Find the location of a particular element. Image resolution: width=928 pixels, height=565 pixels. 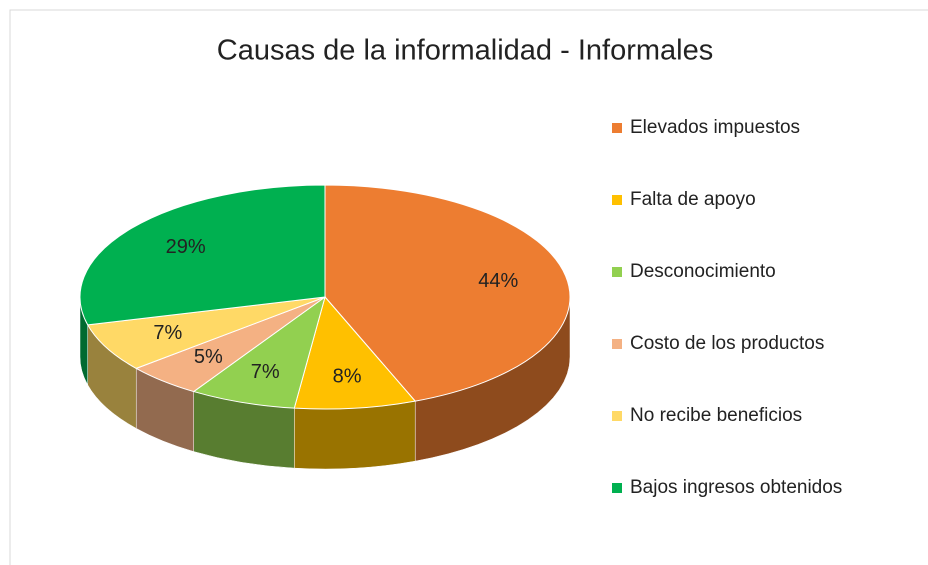

legend-label: Elevados impuestos is located at coordinates (715, 127).